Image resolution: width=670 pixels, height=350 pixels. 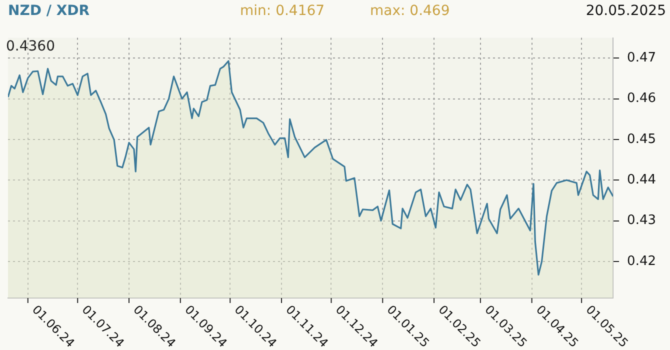 What do you see at coordinates (641, 261) in the screenshot?
I see `y-tick-label: 0.42` at bounding box center [641, 261].